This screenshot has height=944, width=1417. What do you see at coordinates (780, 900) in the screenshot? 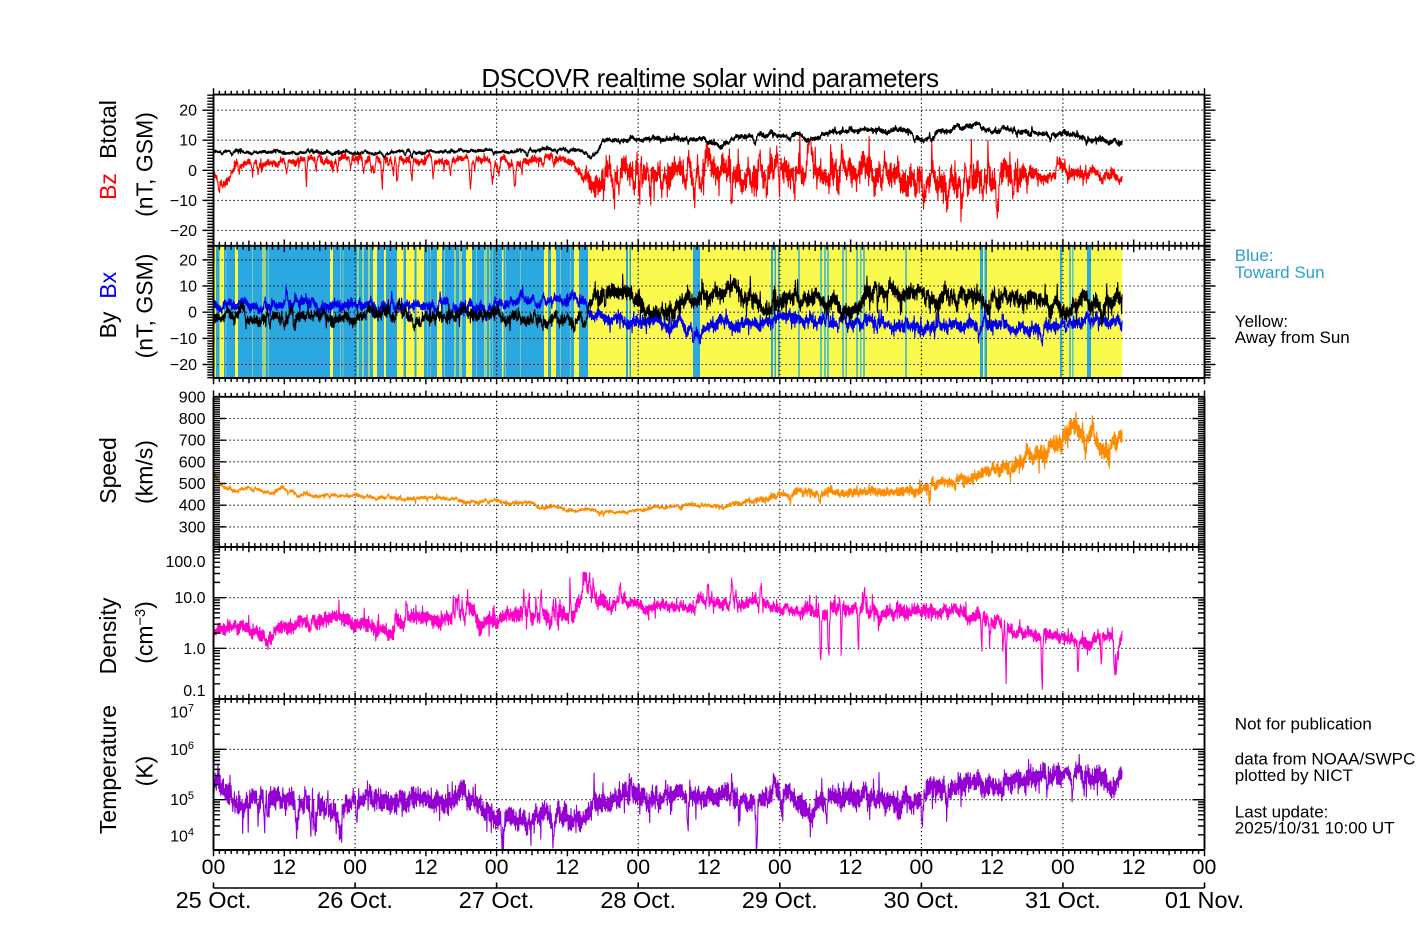
I see `svg-text: 29 Oct.` at bounding box center [780, 900].